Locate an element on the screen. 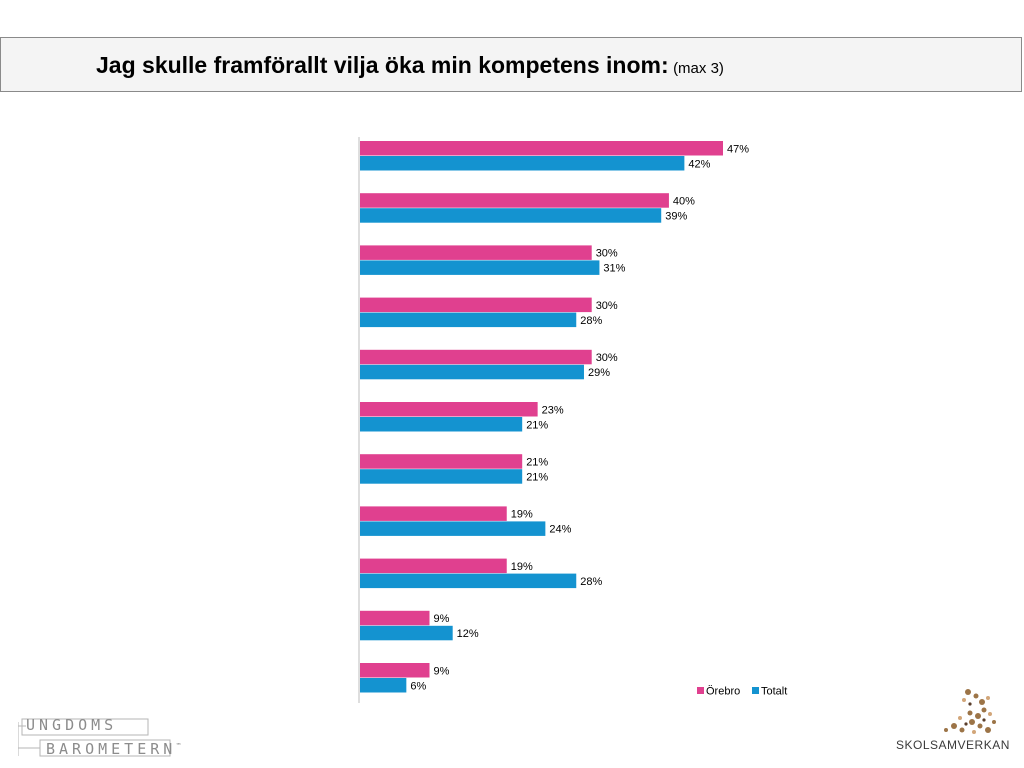 The image size is (1024, 768). skolsamverkan-logo-mark is located at coordinates (970, 711).